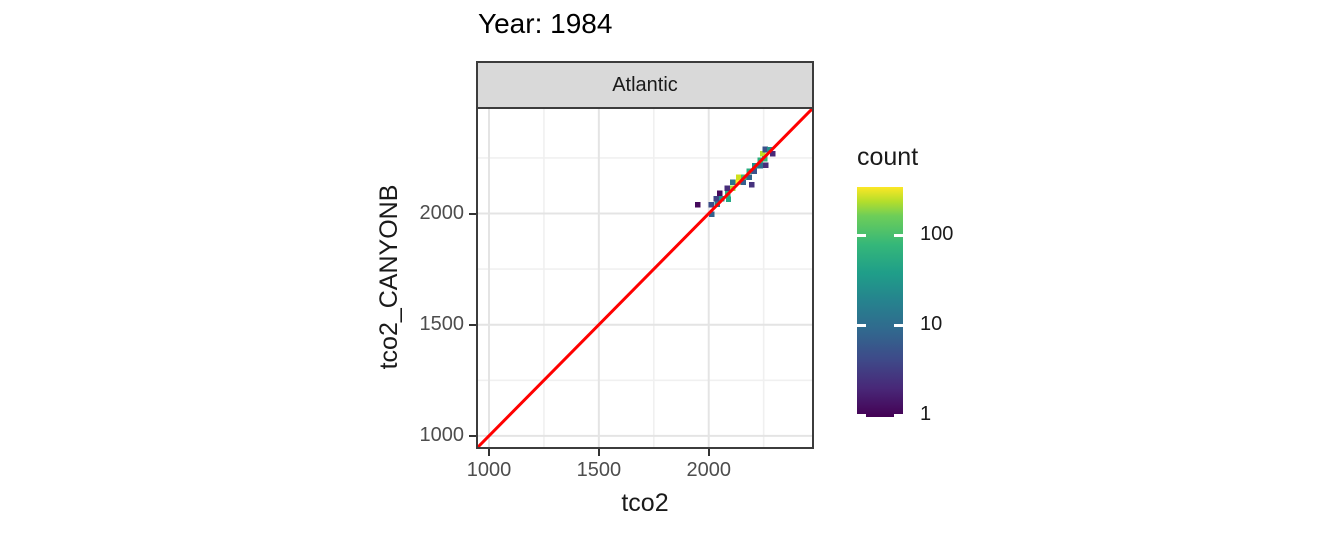 The height and width of the screenshot is (537, 1344). What do you see at coordinates (937, 234) in the screenshot?
I see `legend-tick-label: 100` at bounding box center [937, 234].